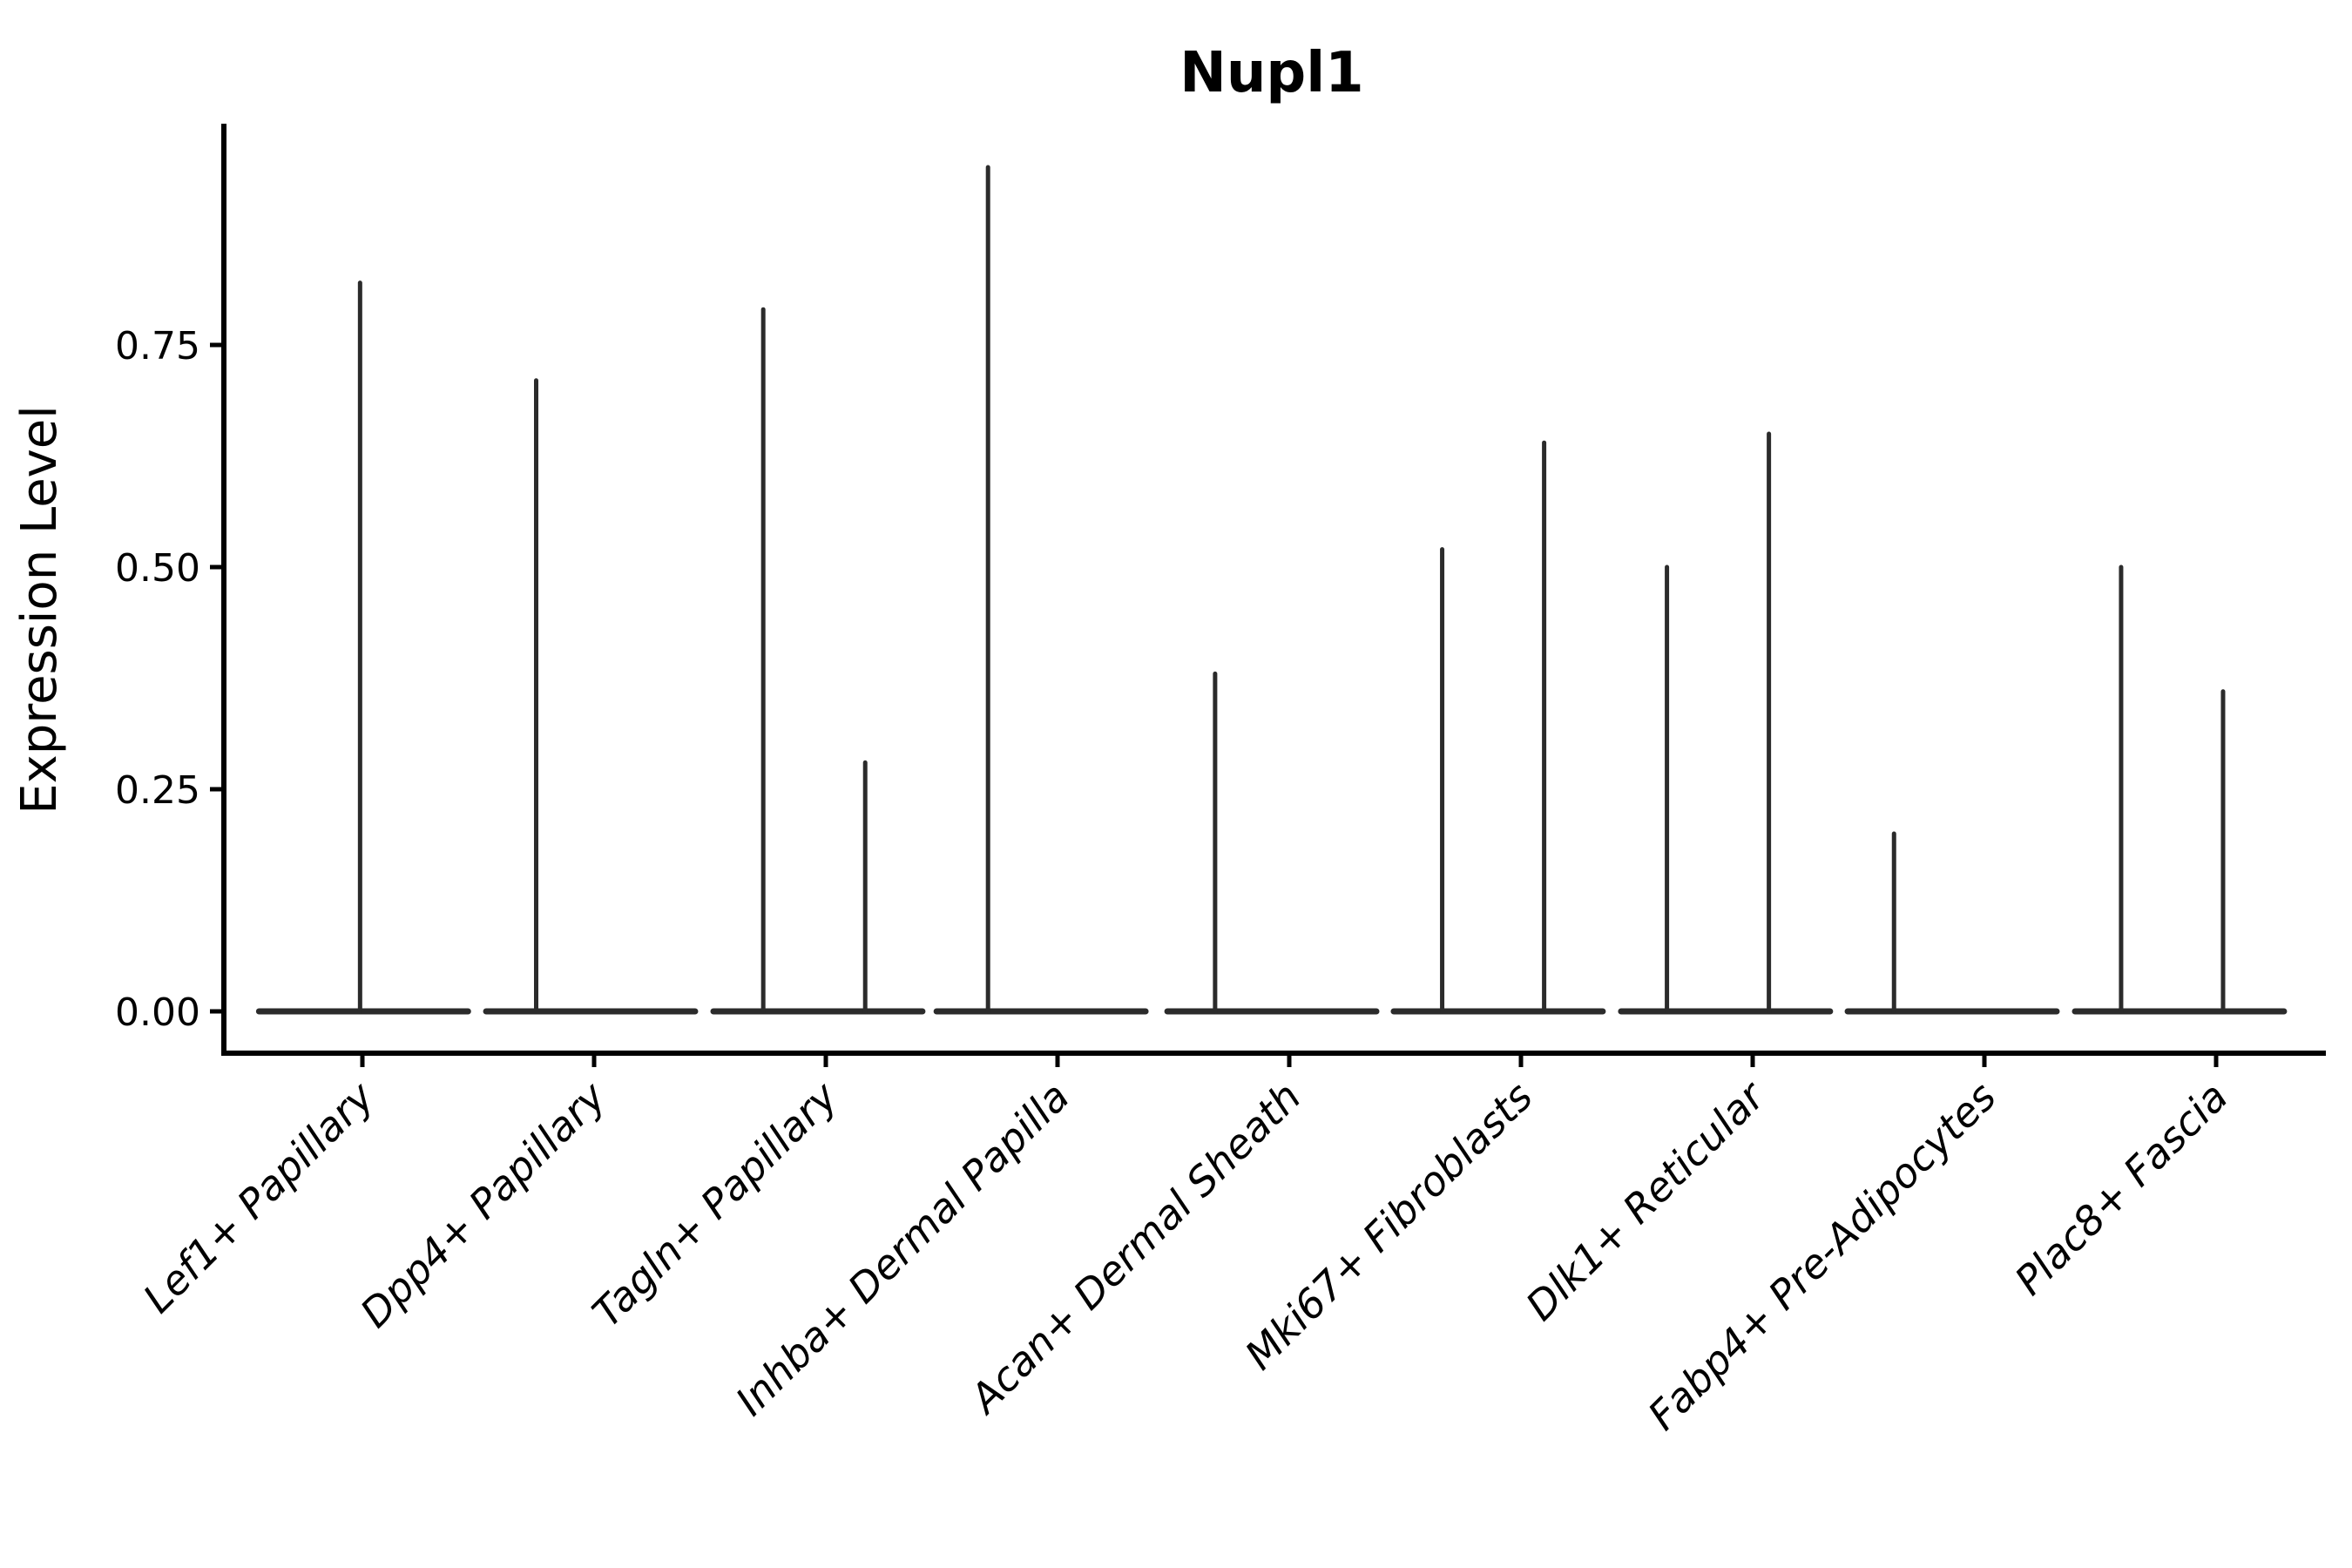 The width and height of the screenshot is (2352, 1568). Describe the element at coordinates (40, 609) in the screenshot. I see `y-axis-label: Expression Level` at that location.